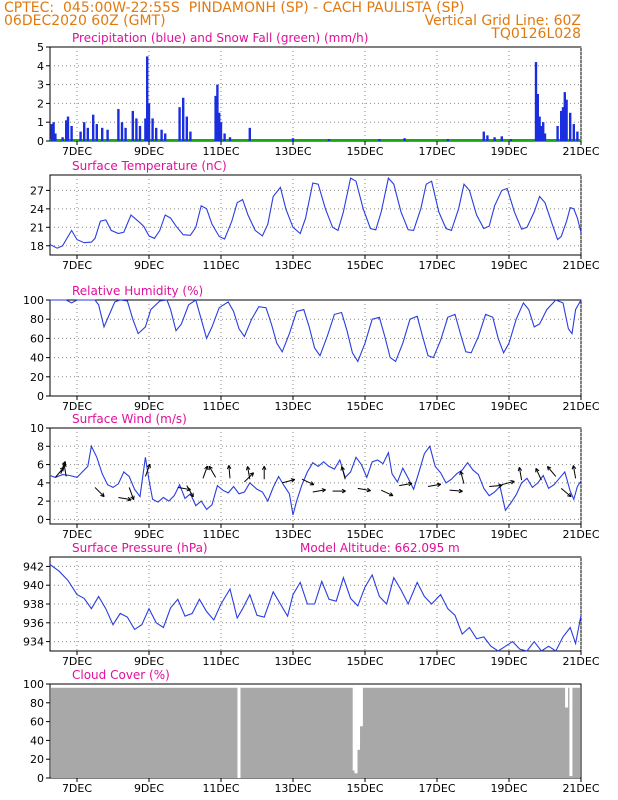 This screenshot has height=800, width=618. What do you see at coordinates (40, 66) in the screenshot?
I see `y-tick-label: 4` at bounding box center [40, 66].